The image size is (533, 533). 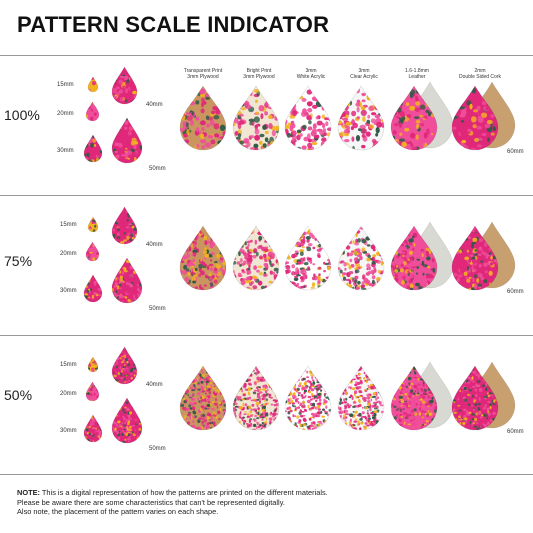 I want to click on scale-label: 50%, so click(x=18, y=395).